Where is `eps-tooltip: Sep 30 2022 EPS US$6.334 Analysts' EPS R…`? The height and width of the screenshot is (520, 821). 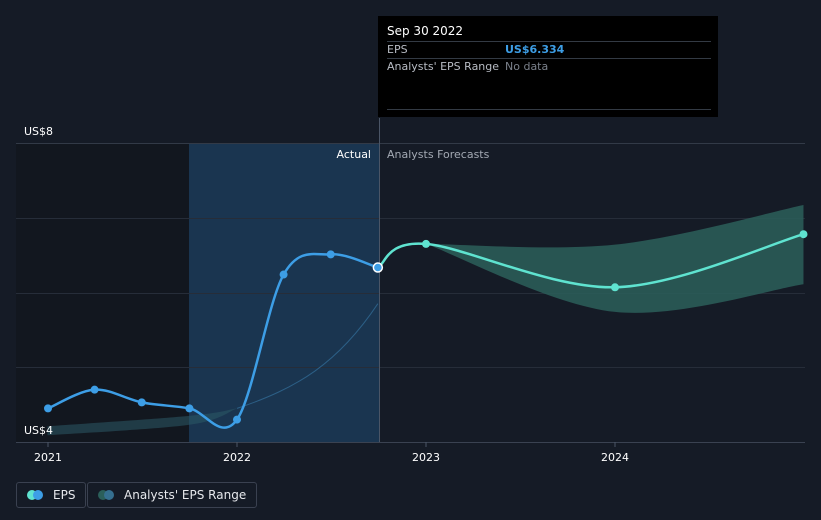
eps-tooltip: Sep 30 2022 EPS US$6.334 Analysts' EPS R… is located at coordinates (548, 66).